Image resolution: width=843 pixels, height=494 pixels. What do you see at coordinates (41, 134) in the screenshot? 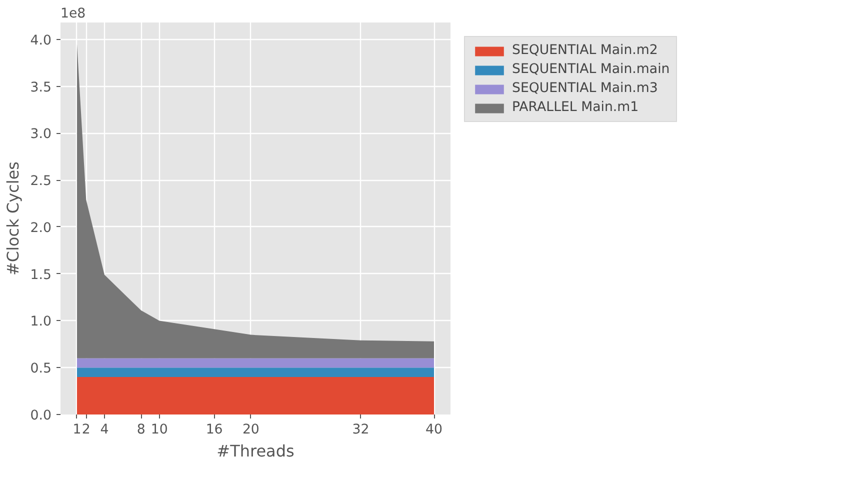
I see `y-tick-label: 3.0` at bounding box center [41, 134].